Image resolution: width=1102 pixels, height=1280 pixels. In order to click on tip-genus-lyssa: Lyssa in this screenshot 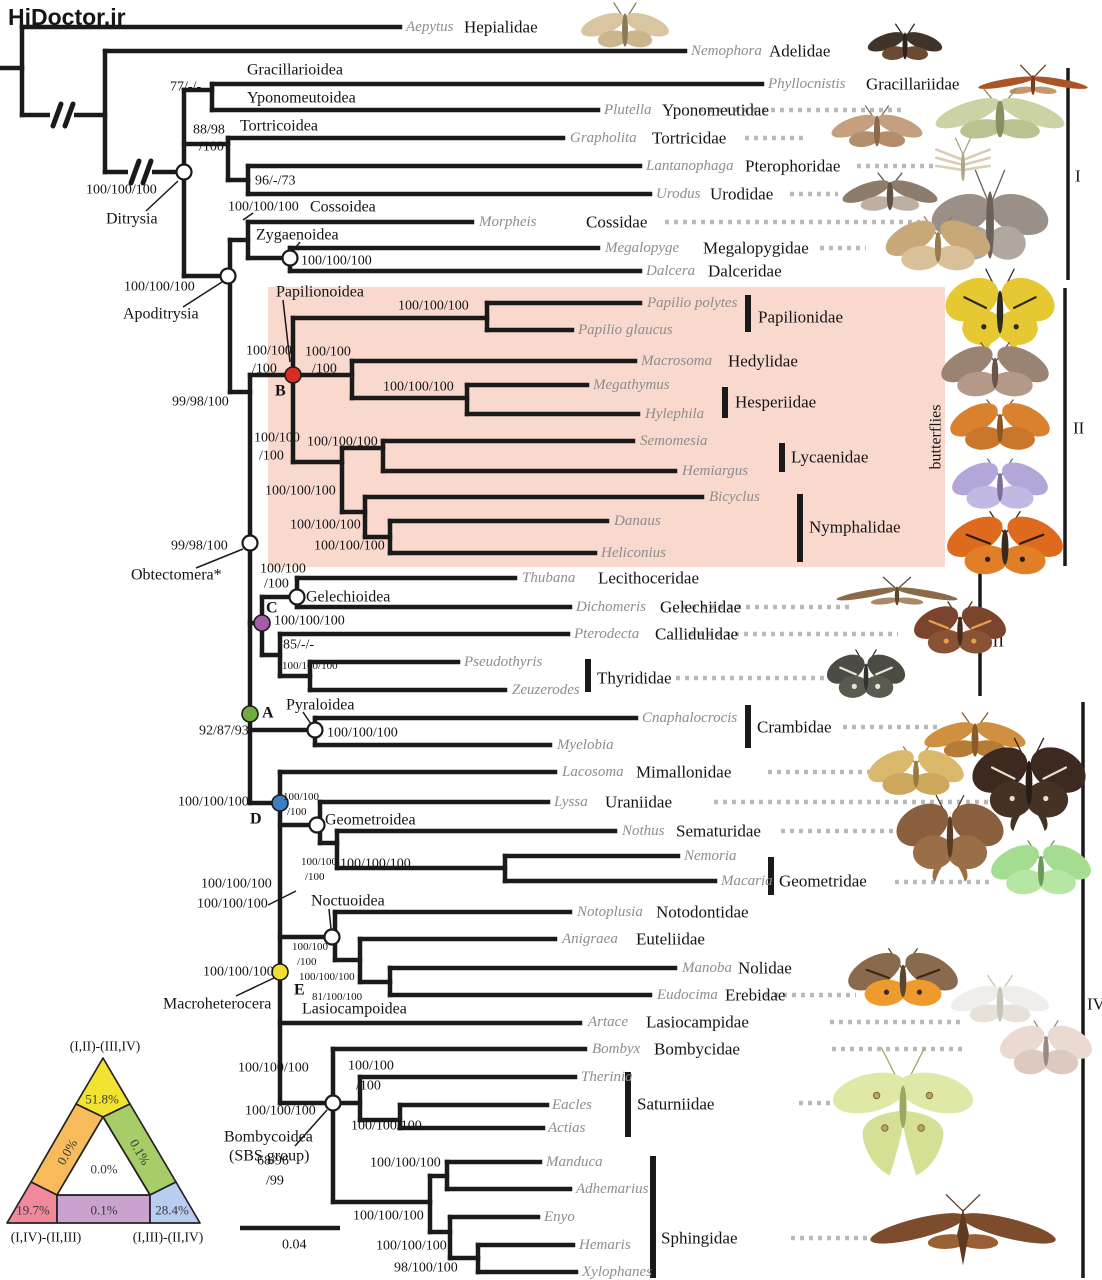, I will do `click(570, 802)`.